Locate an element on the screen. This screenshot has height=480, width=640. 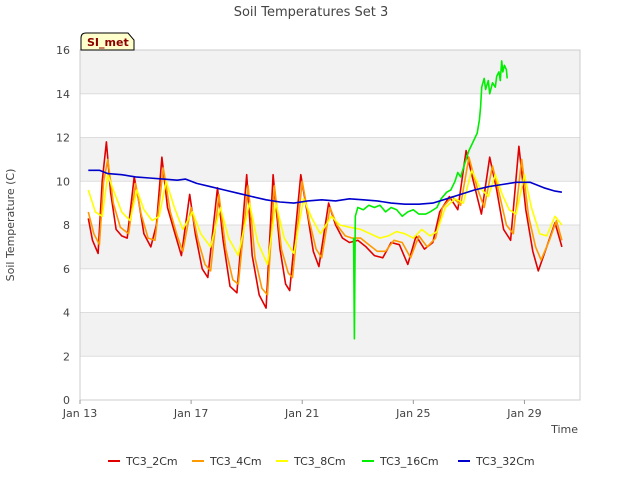
y-tick-label: 8 is located at coordinates (66, 225).